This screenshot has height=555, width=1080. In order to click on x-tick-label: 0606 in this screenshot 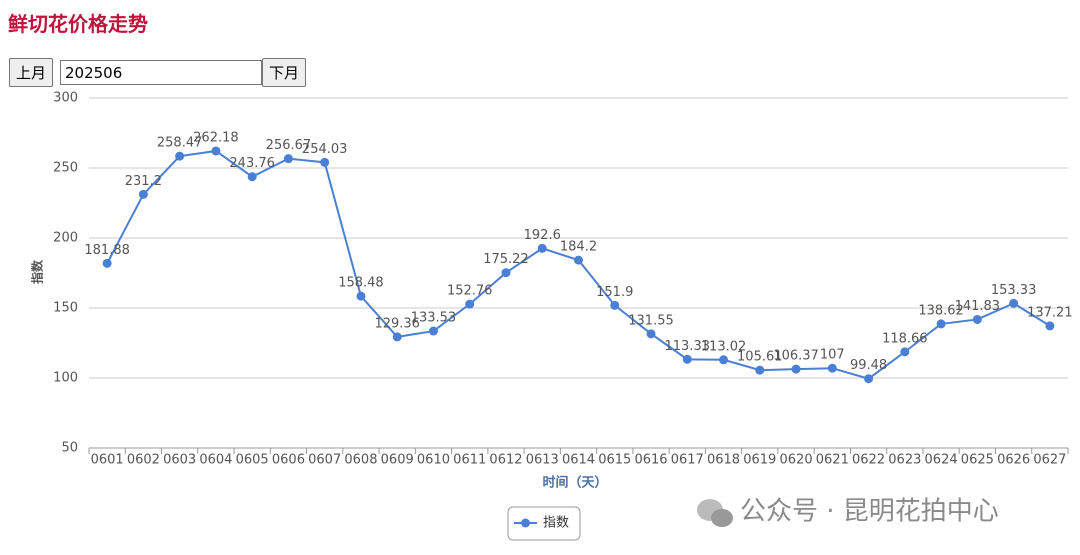, I will do `click(288, 460)`.